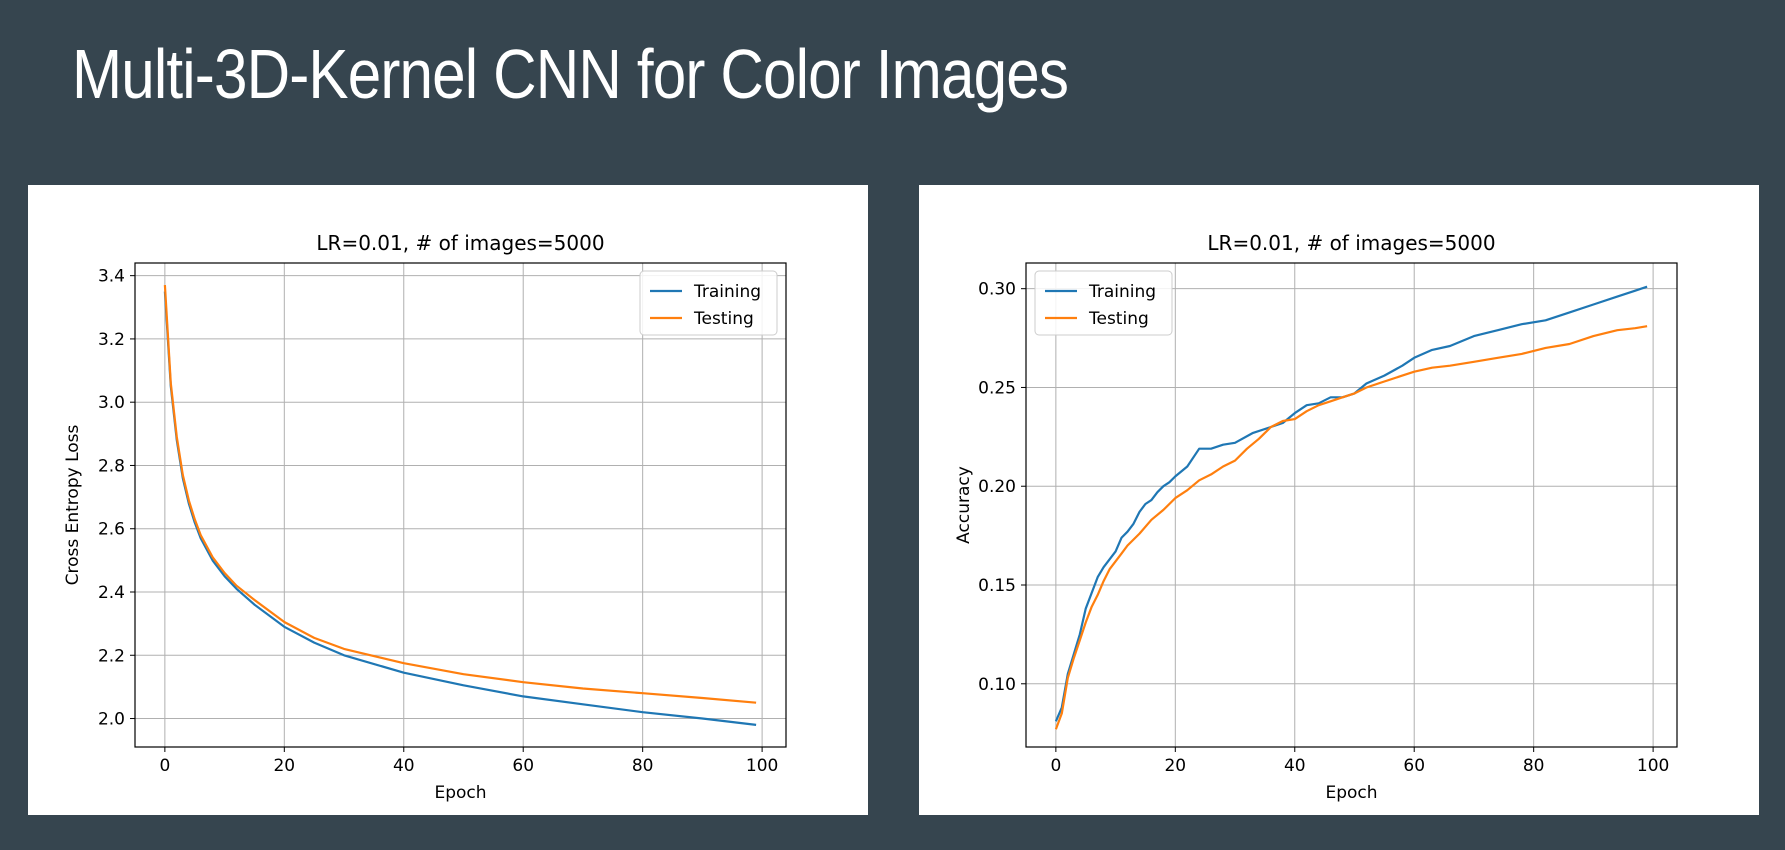 Image resolution: width=1785 pixels, height=850 pixels. What do you see at coordinates (111, 656) in the screenshot?
I see `chart0-y-tick-label: 2.2` at bounding box center [111, 656].